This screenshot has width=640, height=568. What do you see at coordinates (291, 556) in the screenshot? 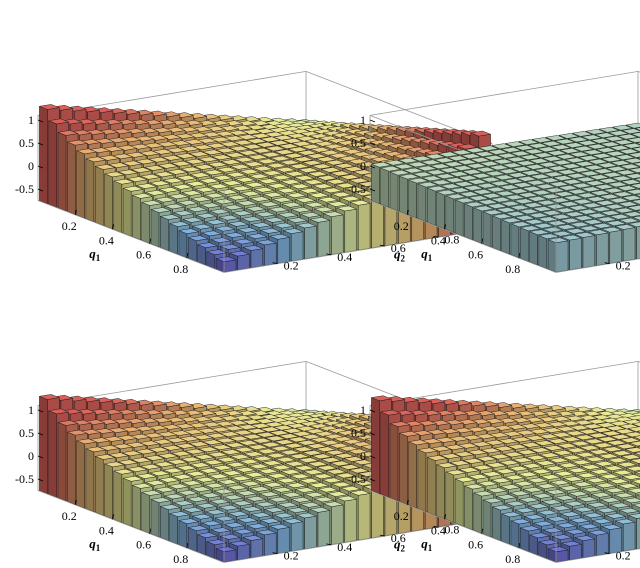
I see `y-tick-label: 0.2` at bounding box center [291, 556].